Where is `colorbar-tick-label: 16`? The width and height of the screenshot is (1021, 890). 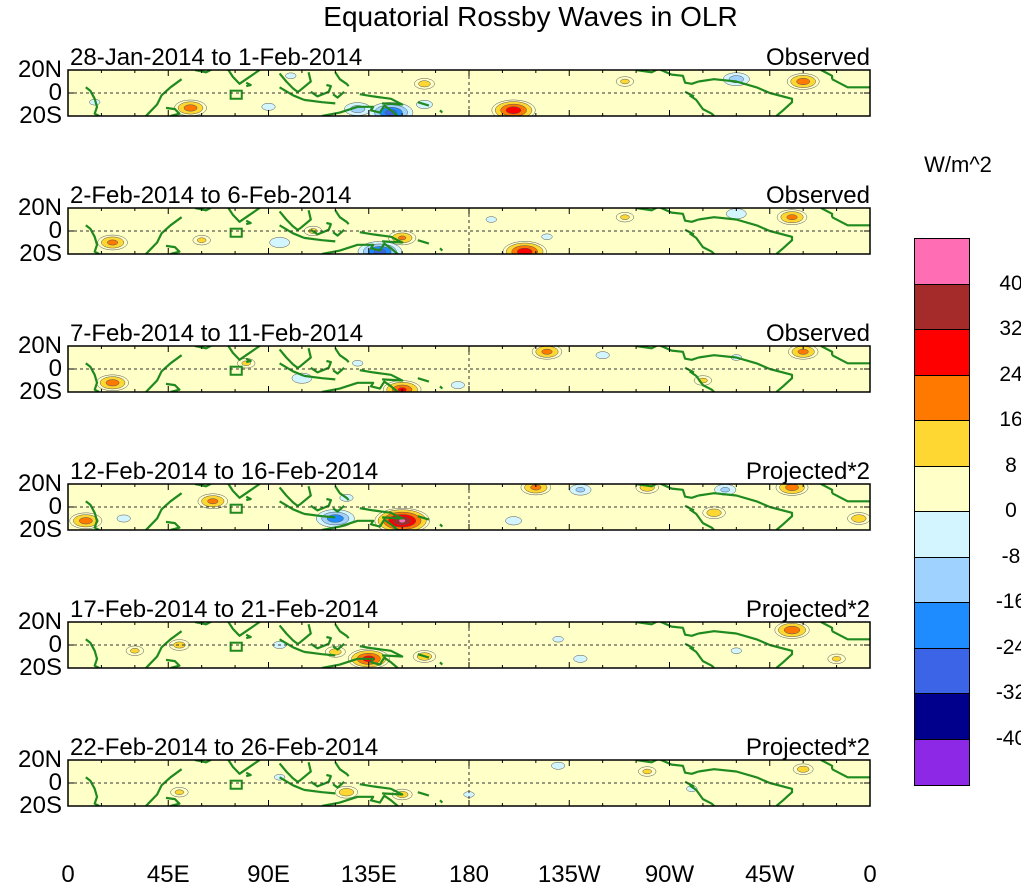 colorbar-tick-label: 16 is located at coordinates (1010, 419).